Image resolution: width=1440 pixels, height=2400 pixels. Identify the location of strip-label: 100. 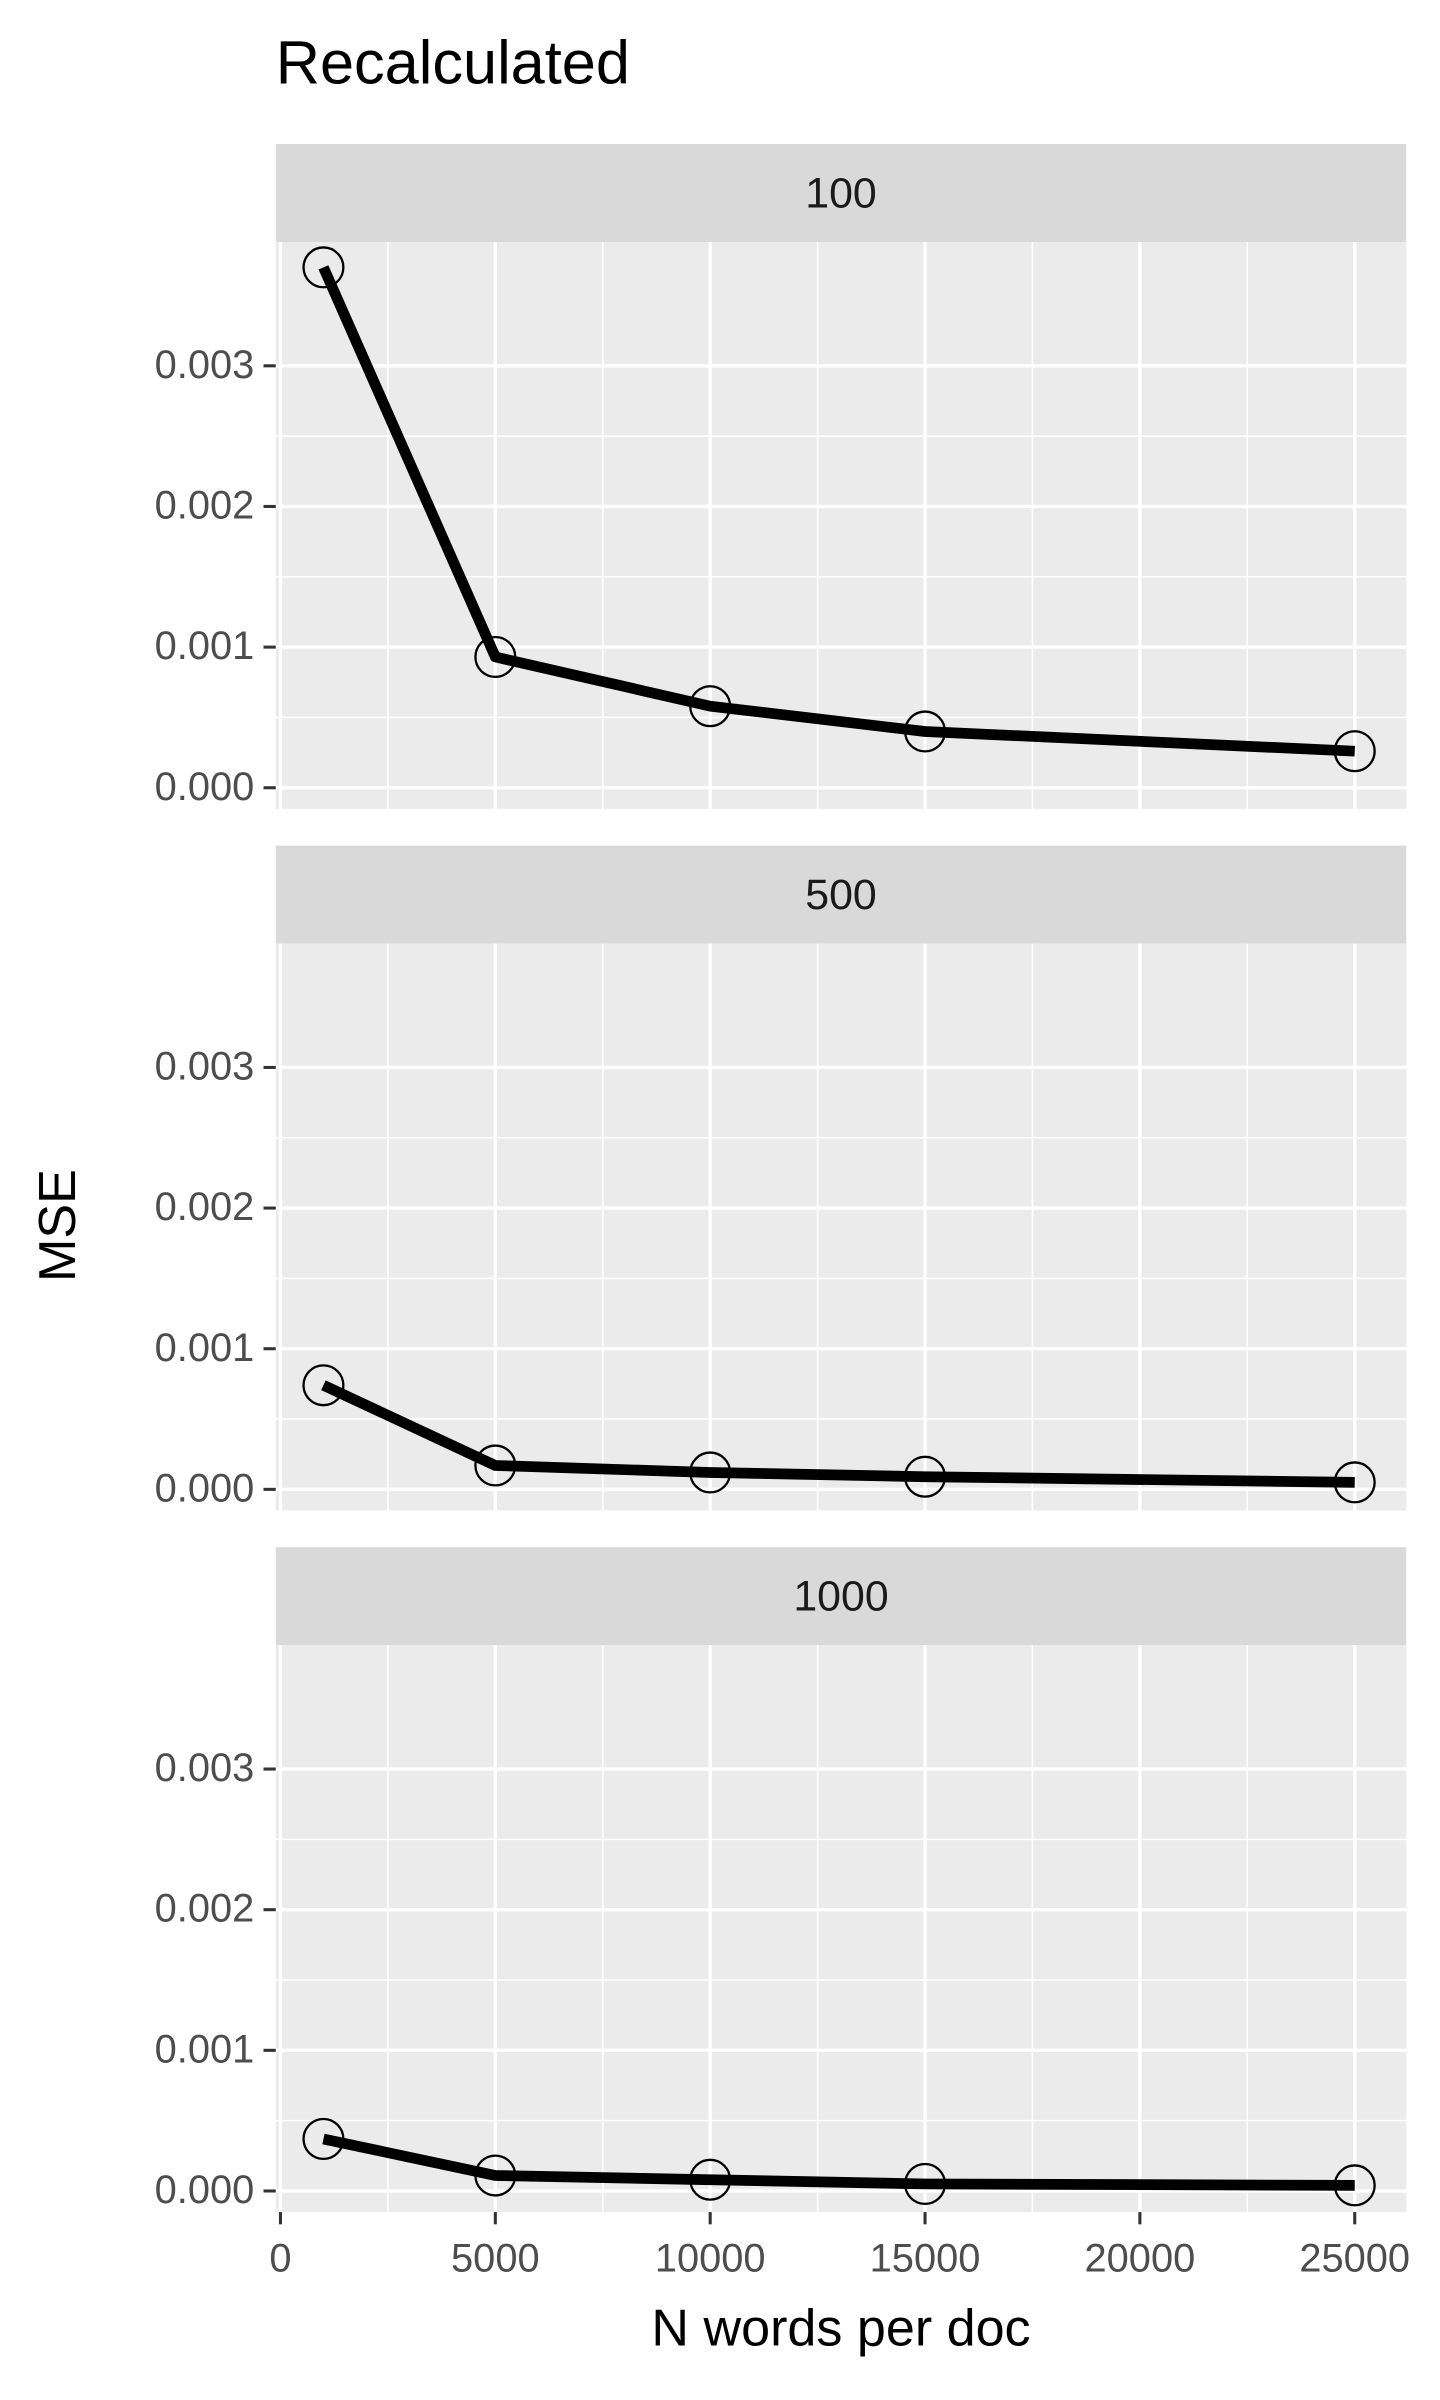
(841, 193).